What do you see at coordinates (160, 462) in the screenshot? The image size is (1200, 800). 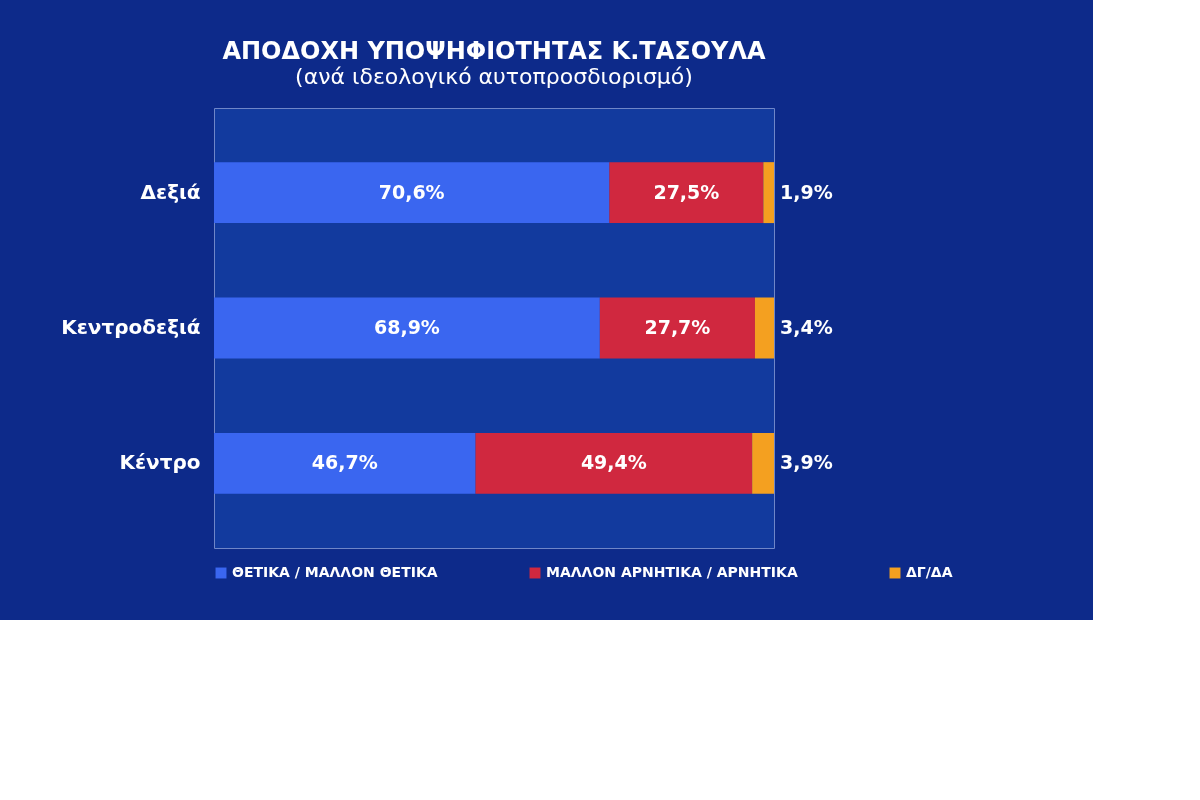 I see `y-tick-label: Κέντρο` at bounding box center [160, 462].